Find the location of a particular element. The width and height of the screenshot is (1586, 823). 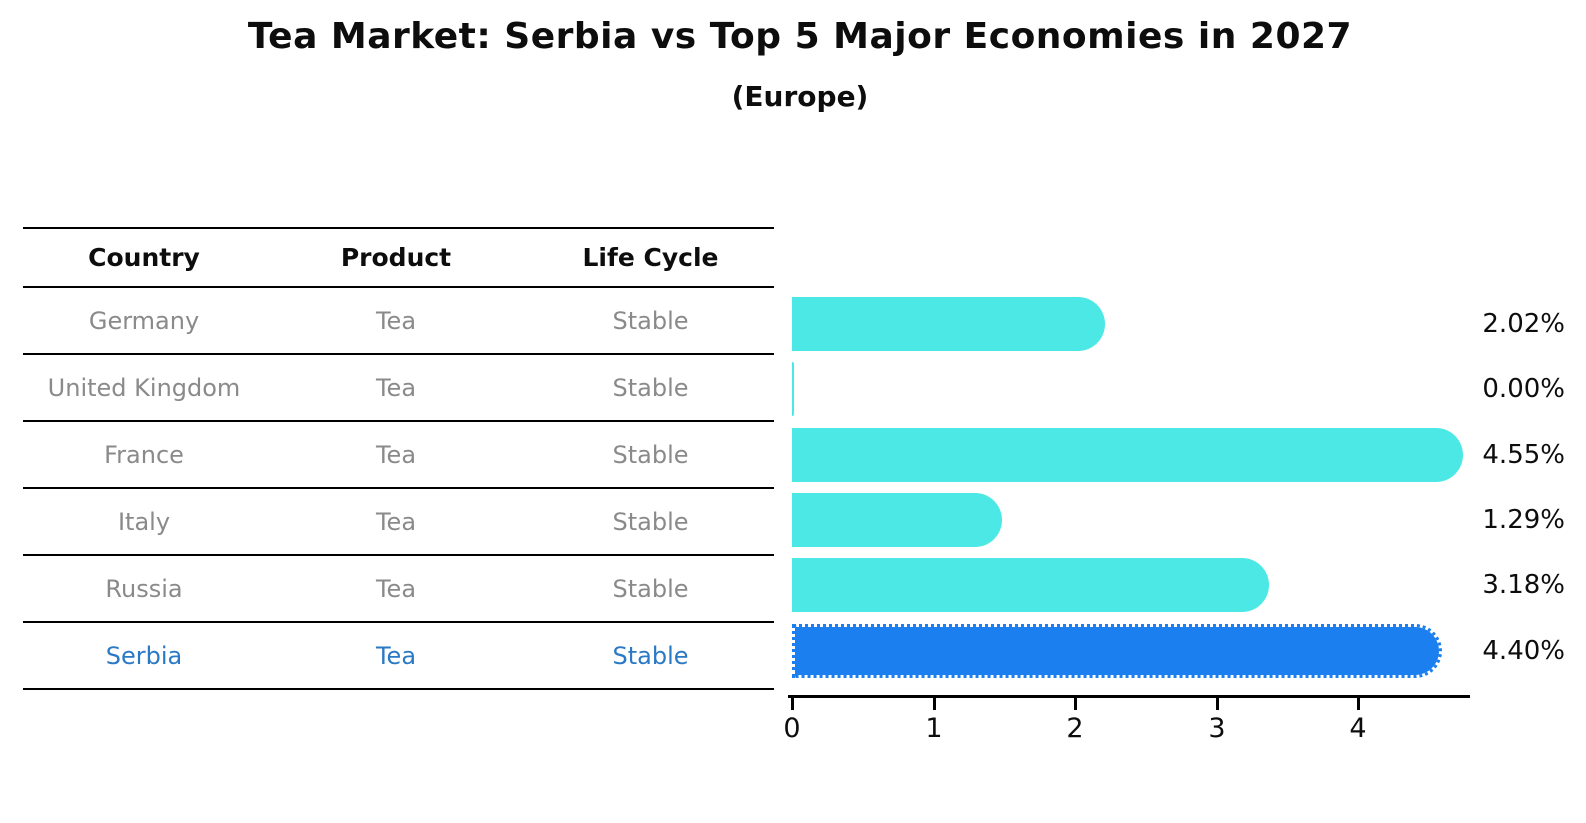

bar-value-label: 4.40% is located at coordinates (1523, 651).